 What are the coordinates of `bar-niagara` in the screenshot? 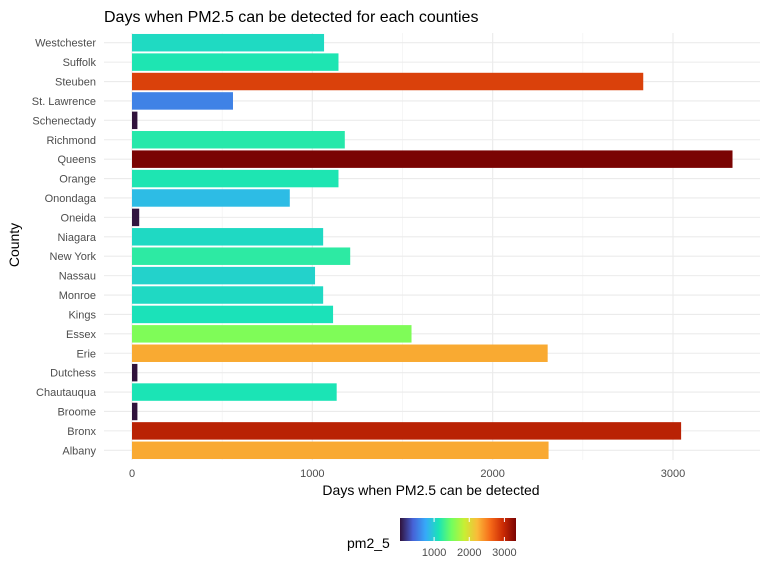 It's located at (228, 237).